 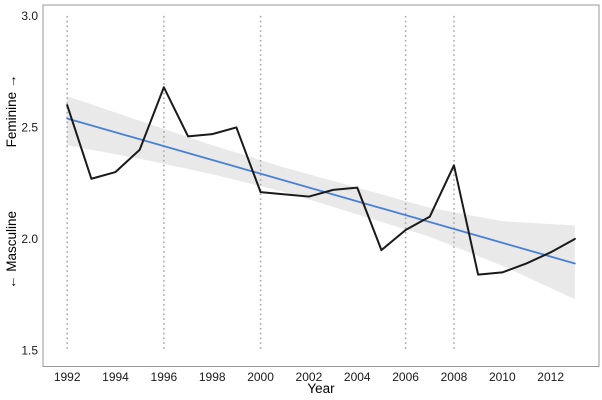 What do you see at coordinates (115, 377) in the screenshot?
I see `x-tick-label-1994: 1994` at bounding box center [115, 377].